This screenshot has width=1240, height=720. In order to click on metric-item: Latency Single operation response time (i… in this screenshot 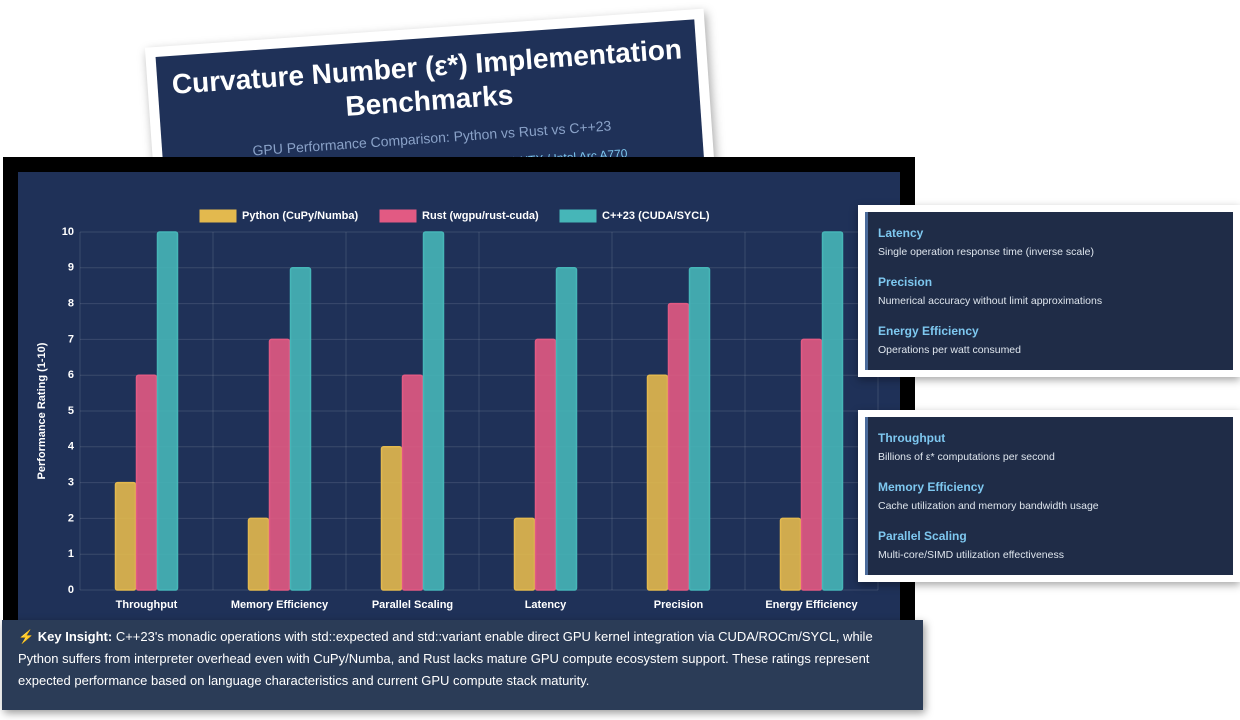, I will do `click(1050, 242)`.